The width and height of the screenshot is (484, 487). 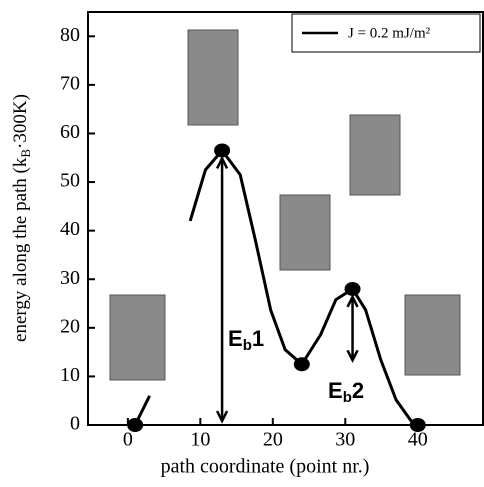 I want to click on y-tick-label: 40, so click(x=70, y=229).